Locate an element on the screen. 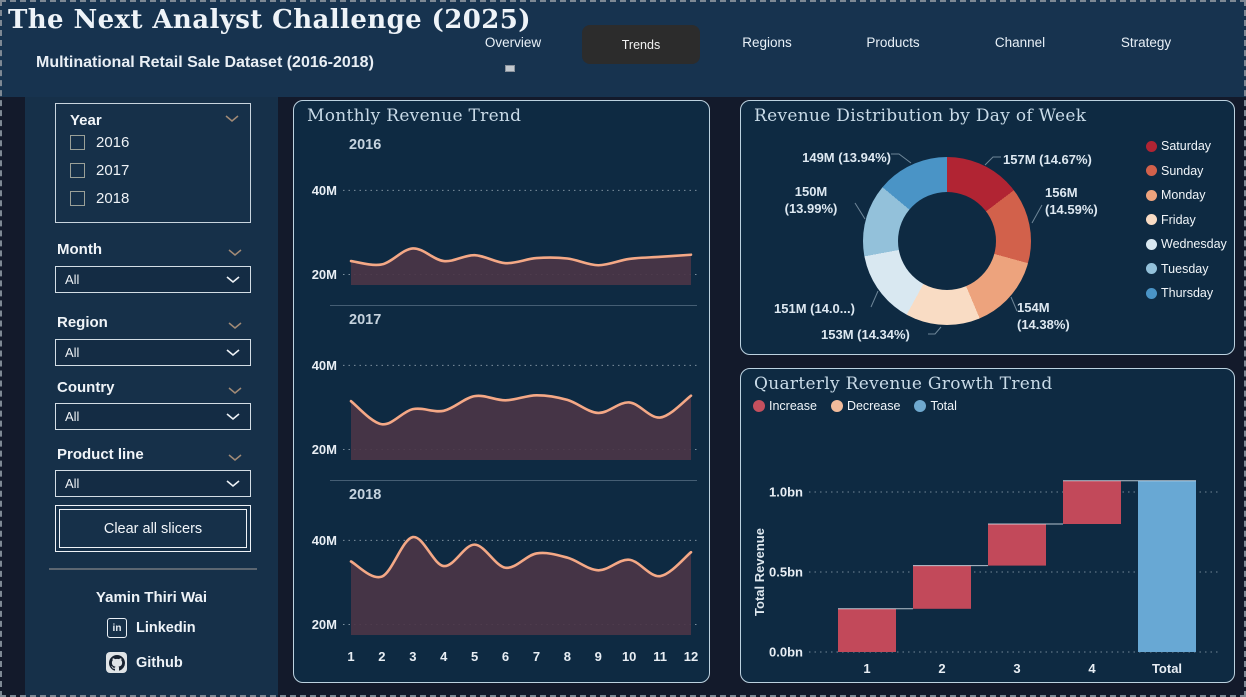  region-dropdown: All is located at coordinates (153, 352).